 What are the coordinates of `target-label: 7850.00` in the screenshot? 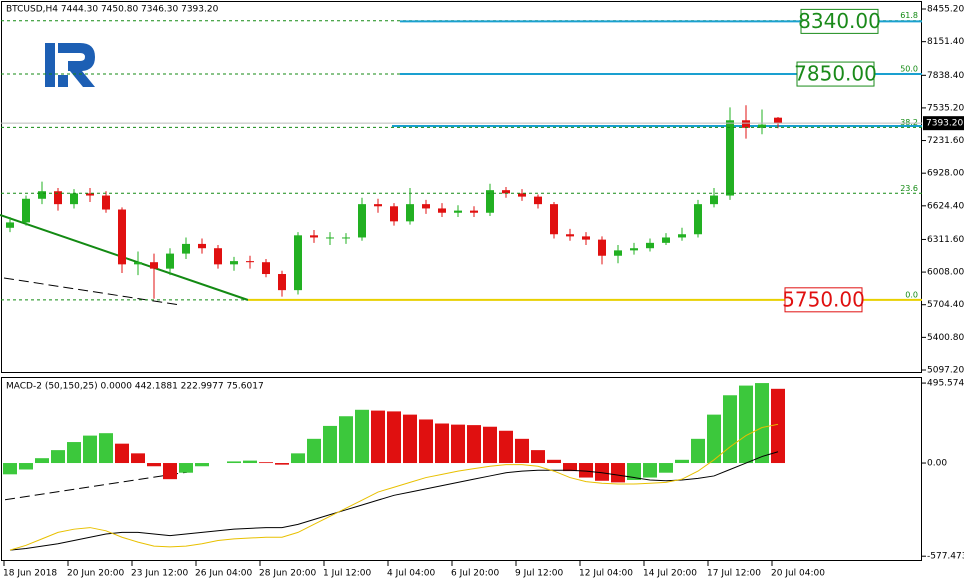 It's located at (835, 74).